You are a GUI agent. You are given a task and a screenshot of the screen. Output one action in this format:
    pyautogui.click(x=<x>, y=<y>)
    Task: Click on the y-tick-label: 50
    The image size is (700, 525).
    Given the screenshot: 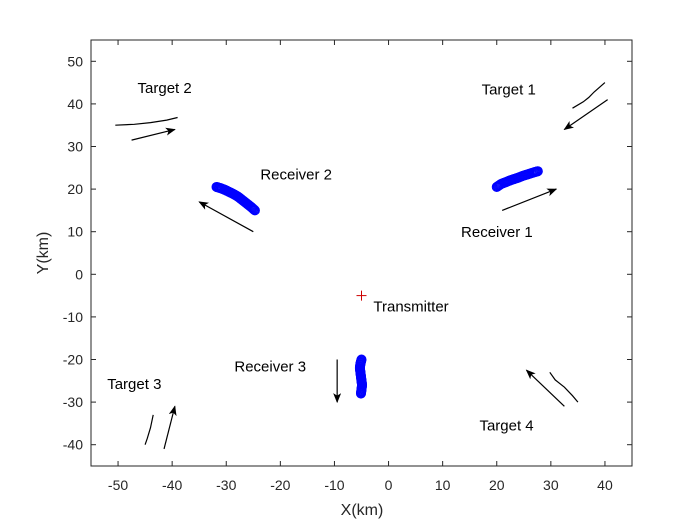 What is the action you would take?
    pyautogui.click(x=75, y=61)
    